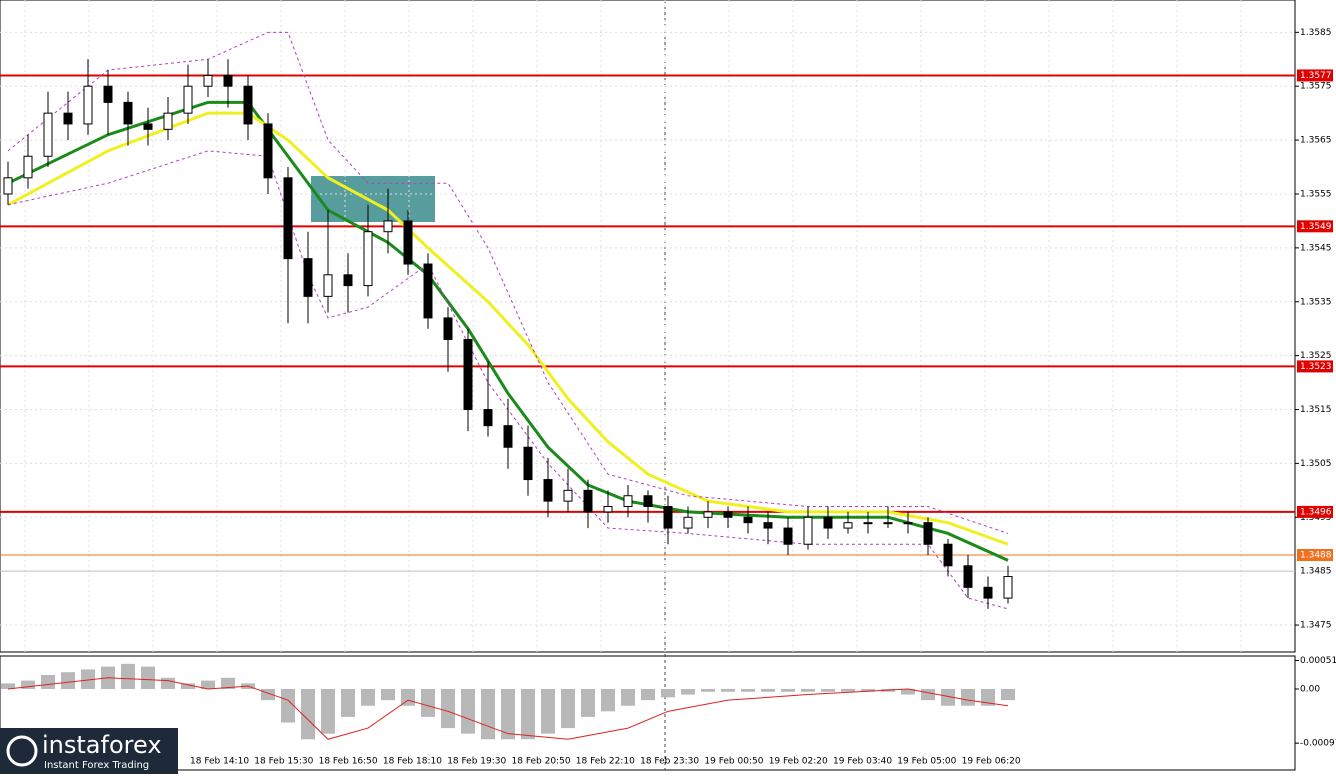 Image resolution: width=1336 pixels, height=778 pixels. Describe the element at coordinates (1316, 194) in the screenshot. I see `y-tick-label: 1.3555` at that location.